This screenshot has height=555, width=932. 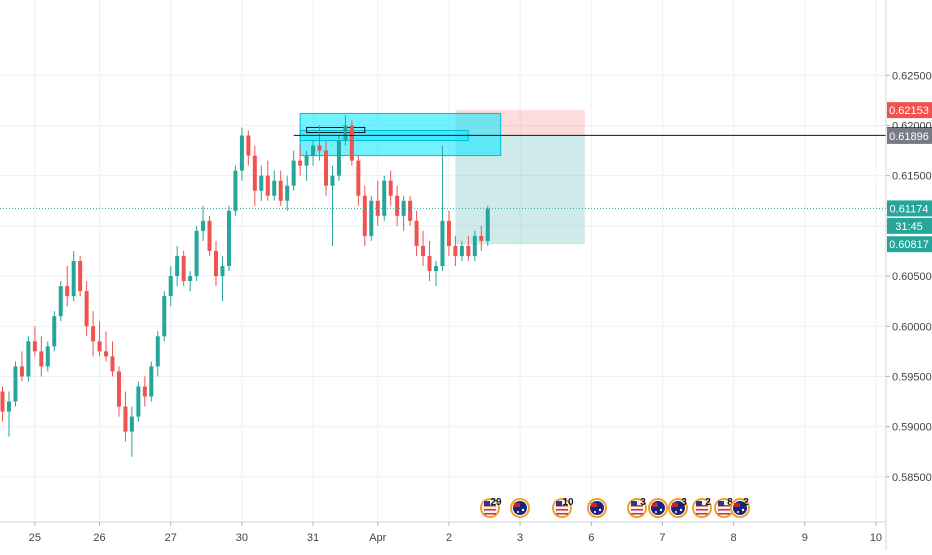 What do you see at coordinates (909, 111) in the screenshot?
I see `price-label-text: 0.62153` at bounding box center [909, 111].